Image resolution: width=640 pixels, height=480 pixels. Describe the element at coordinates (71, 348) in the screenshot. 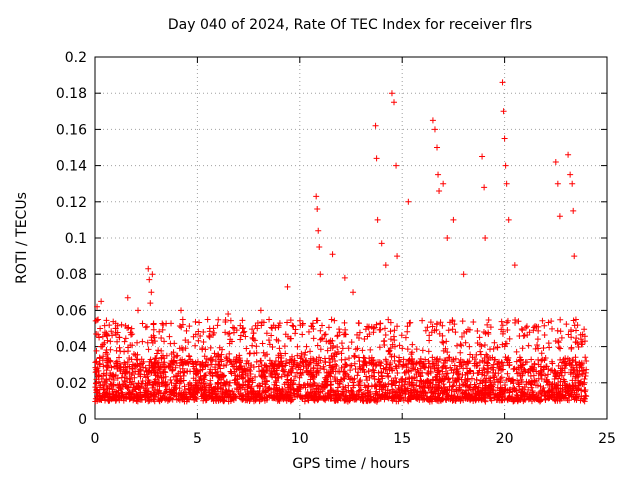

I see `y-tick-label: 0.04` at that location.